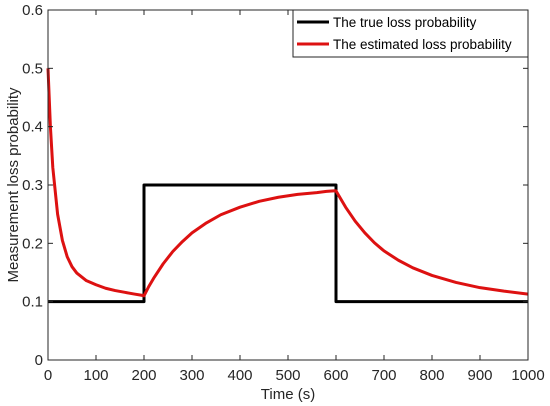  I want to click on y-axis-title: Measurement loss probability, so click(13, 185).